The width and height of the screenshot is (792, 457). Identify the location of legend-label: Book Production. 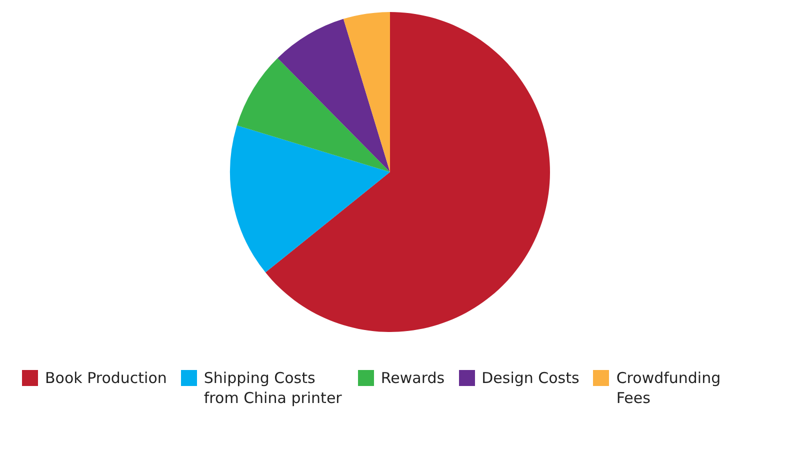
(106, 378).